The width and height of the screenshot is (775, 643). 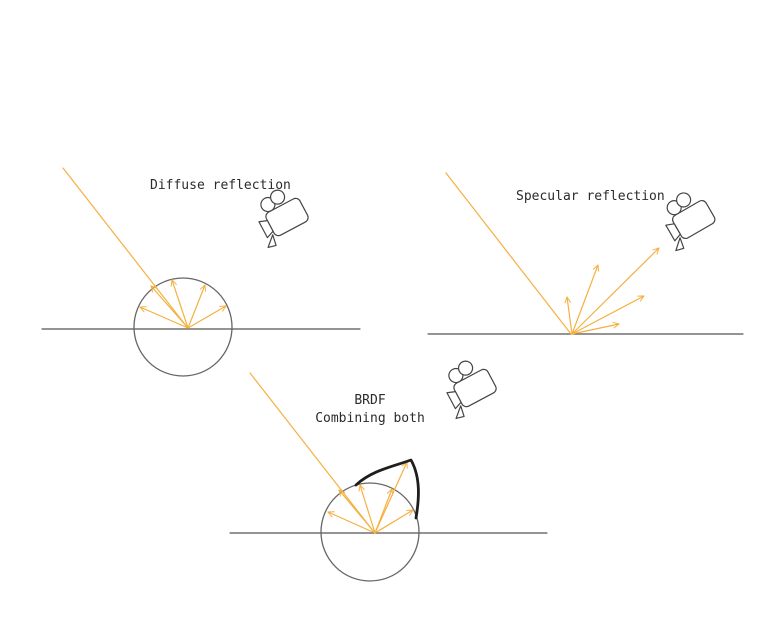 I want to click on diffuse-reflection-label: Diffuse reflection, so click(x=220, y=185).